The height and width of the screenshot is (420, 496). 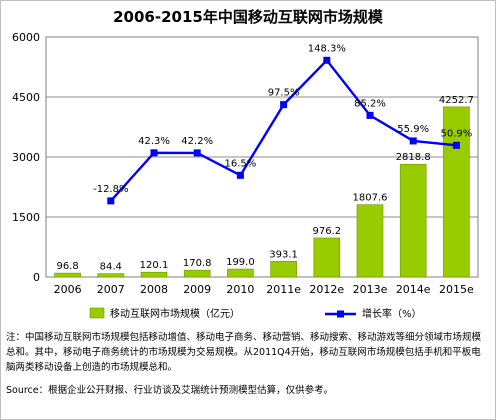 I want to click on bar-value-label: 393.1, so click(x=283, y=254).